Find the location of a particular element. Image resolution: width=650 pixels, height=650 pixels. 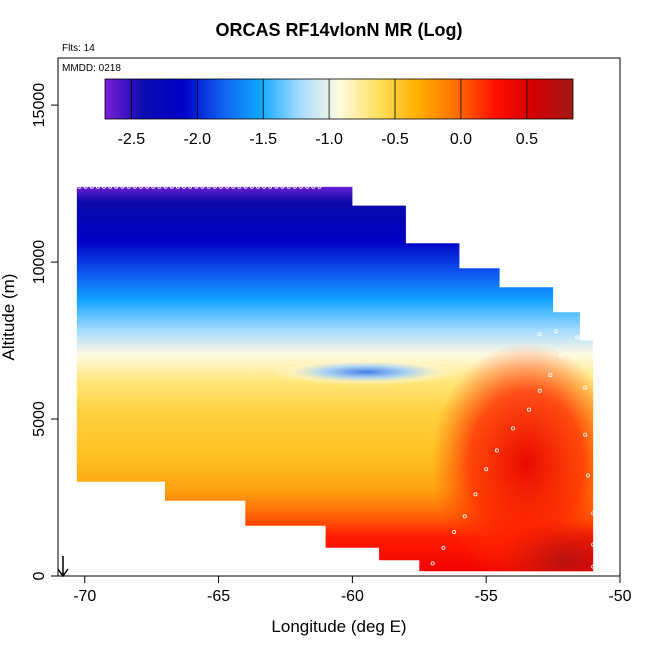

colorbar-tick-label: 0.0 is located at coordinates (461, 139).